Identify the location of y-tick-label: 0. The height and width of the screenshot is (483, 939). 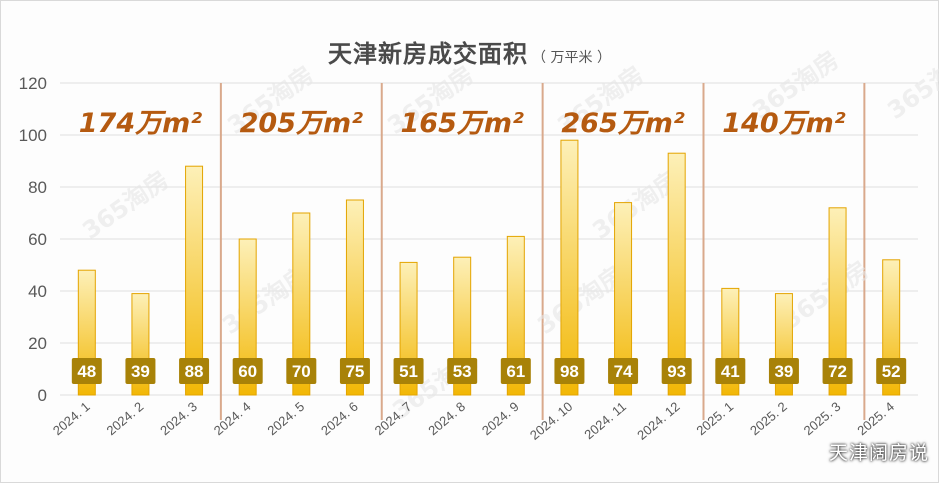
(42, 395).